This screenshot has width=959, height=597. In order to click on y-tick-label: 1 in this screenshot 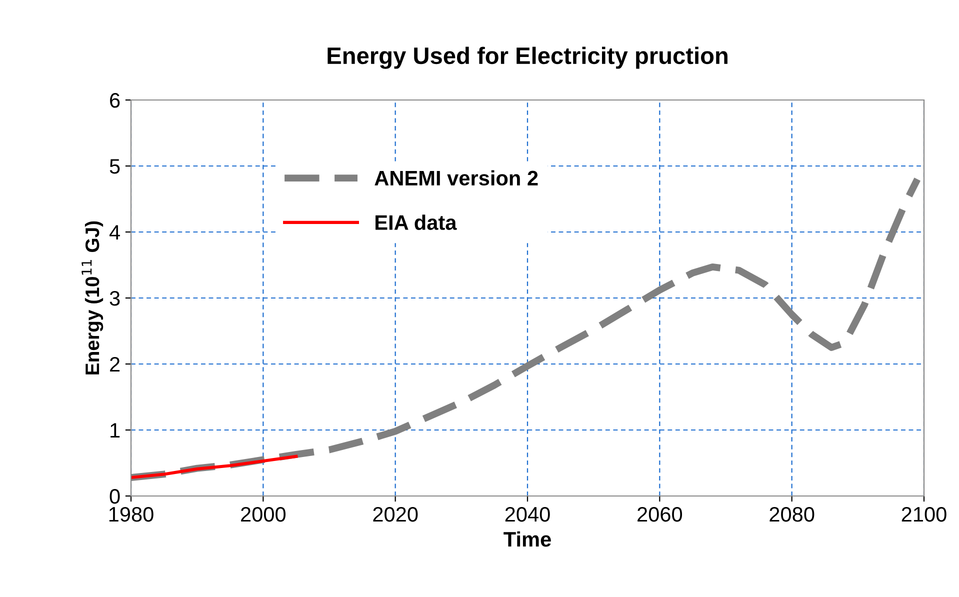, I will do `click(115, 430)`.